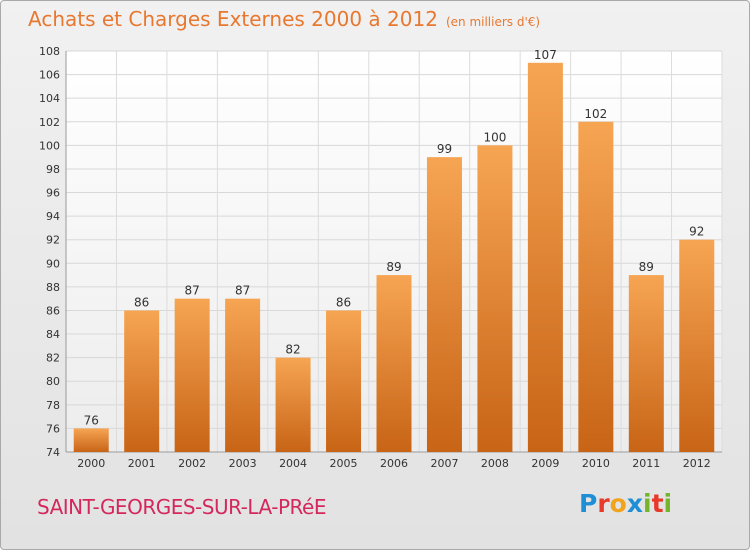  I want to click on y-tick-label: 76, so click(53, 428).